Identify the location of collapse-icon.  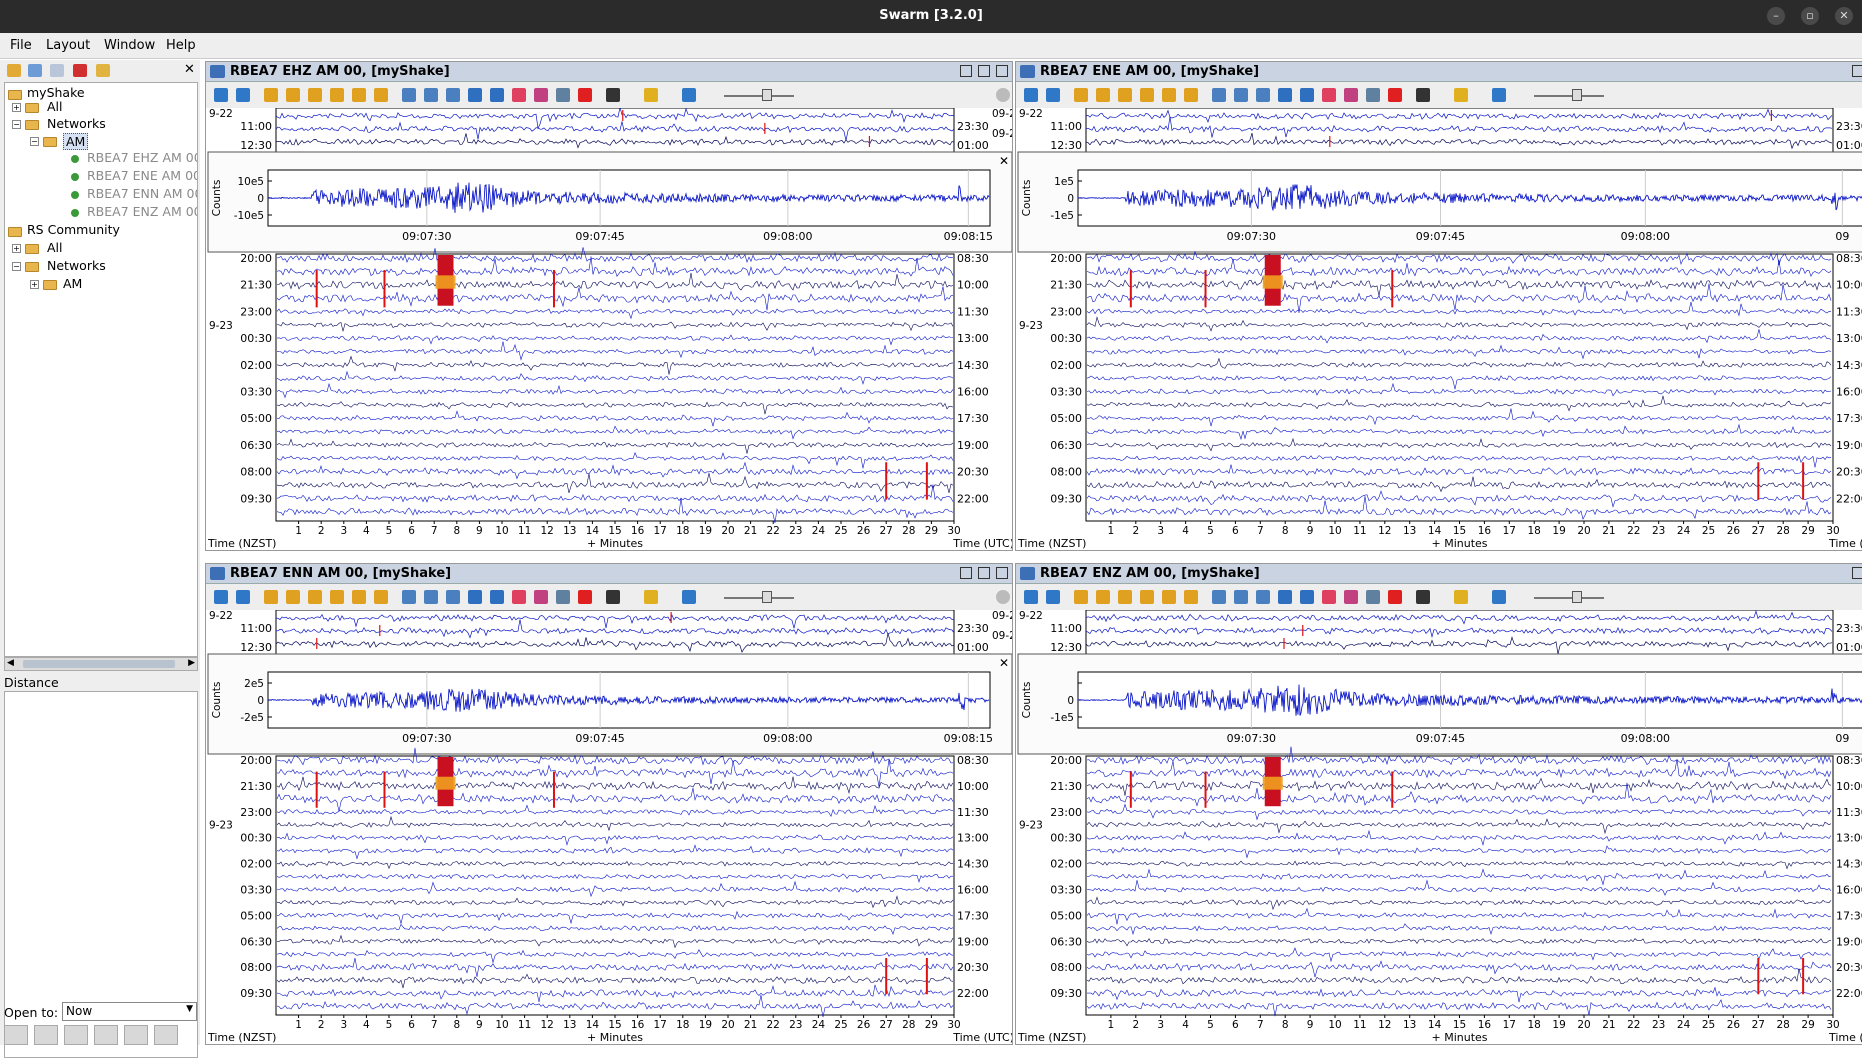
(57, 70).